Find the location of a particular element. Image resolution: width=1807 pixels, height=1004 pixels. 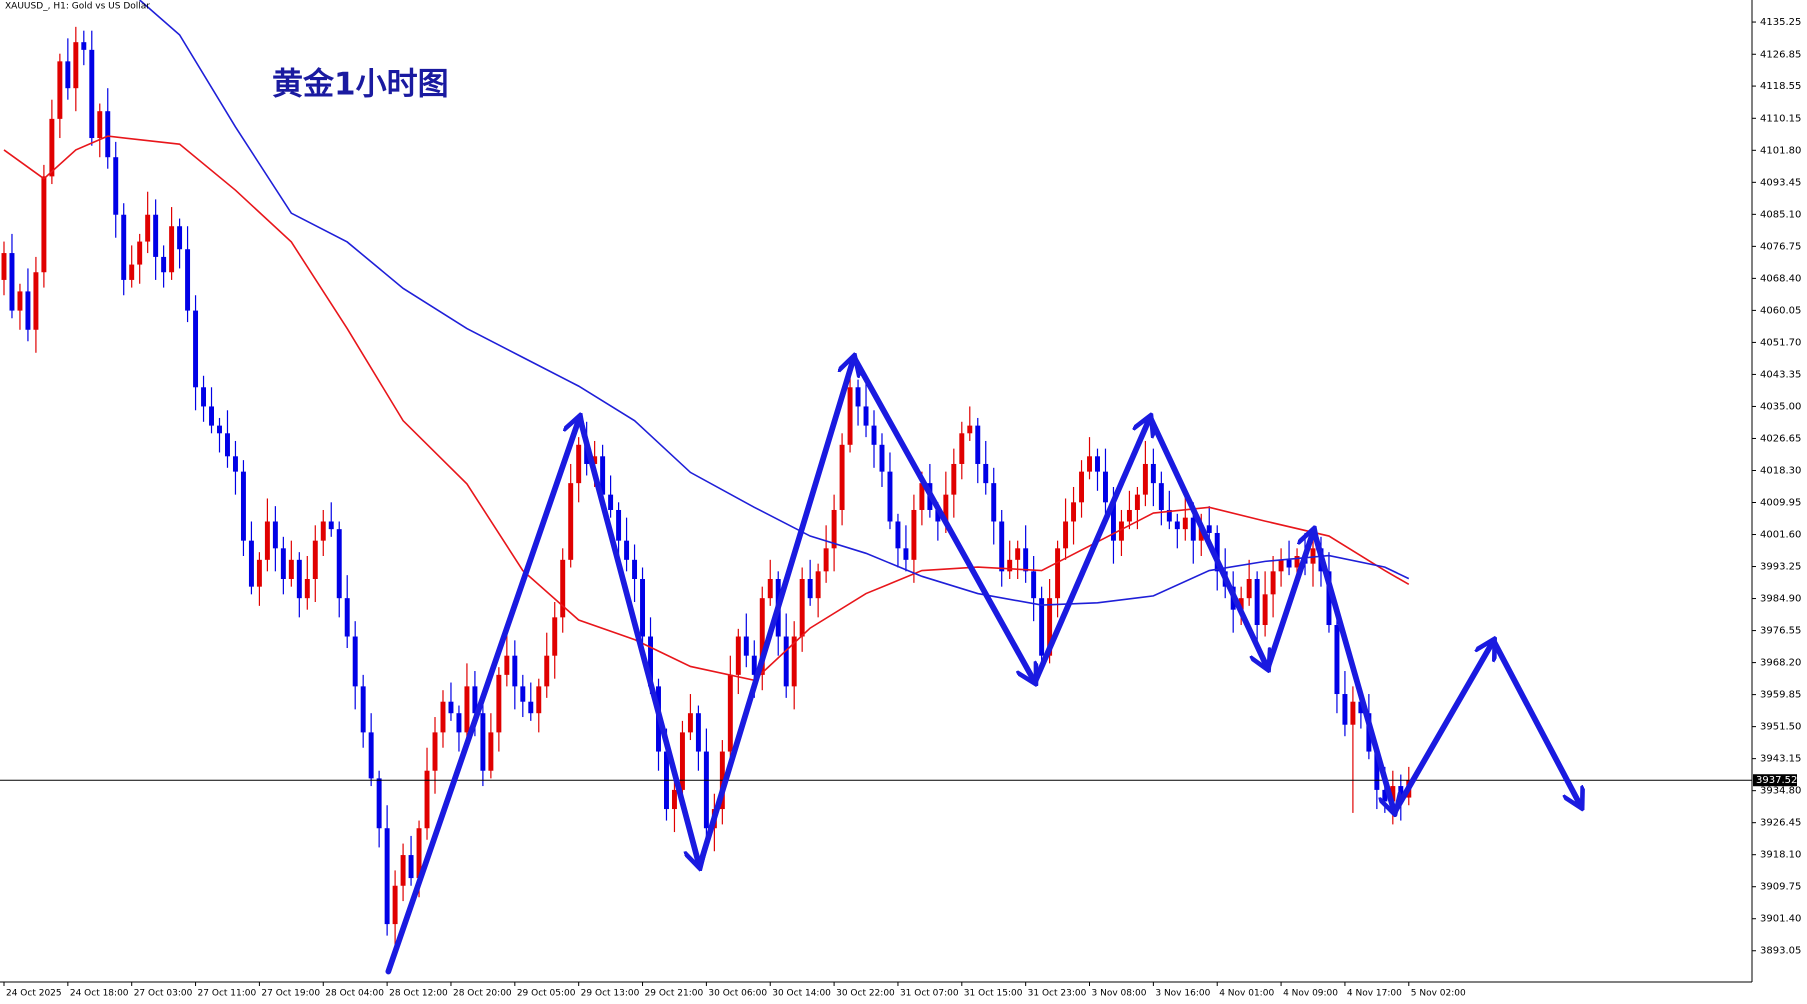

x-tick-label: 4 Nov 01:00 is located at coordinates (1246, 994).